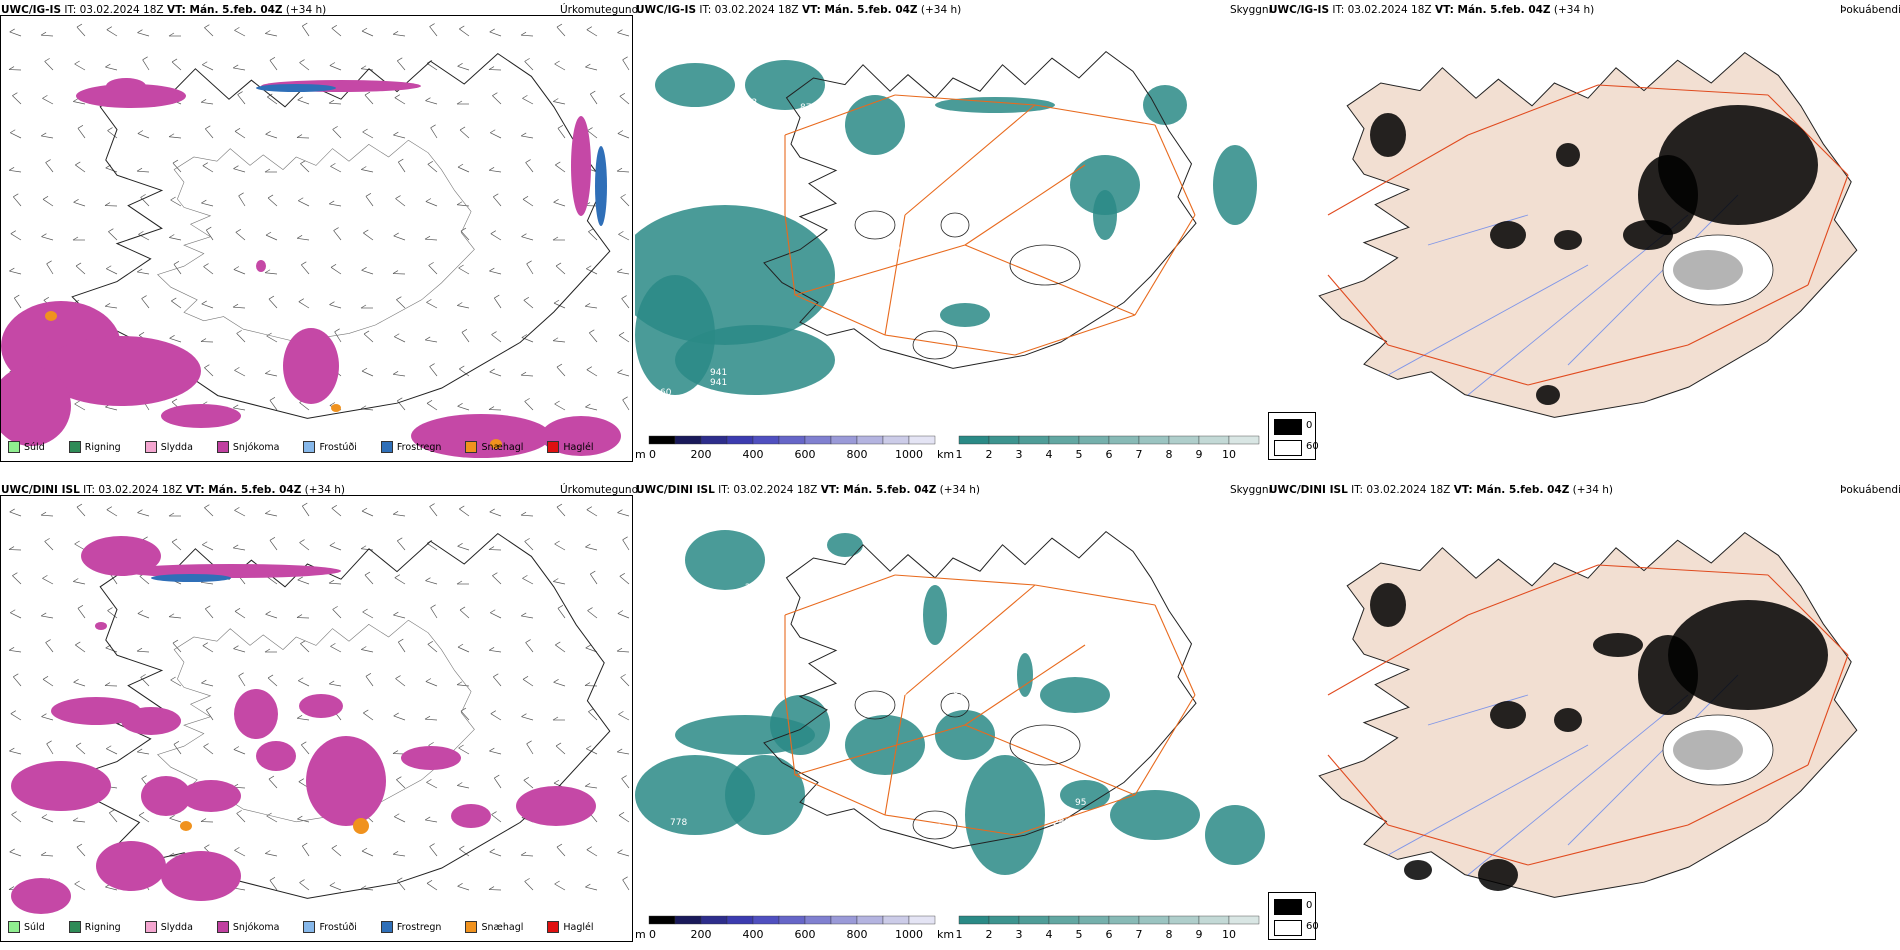 The image size is (1900, 950). I want to click on map-value-label: 736, so click(891, 248).